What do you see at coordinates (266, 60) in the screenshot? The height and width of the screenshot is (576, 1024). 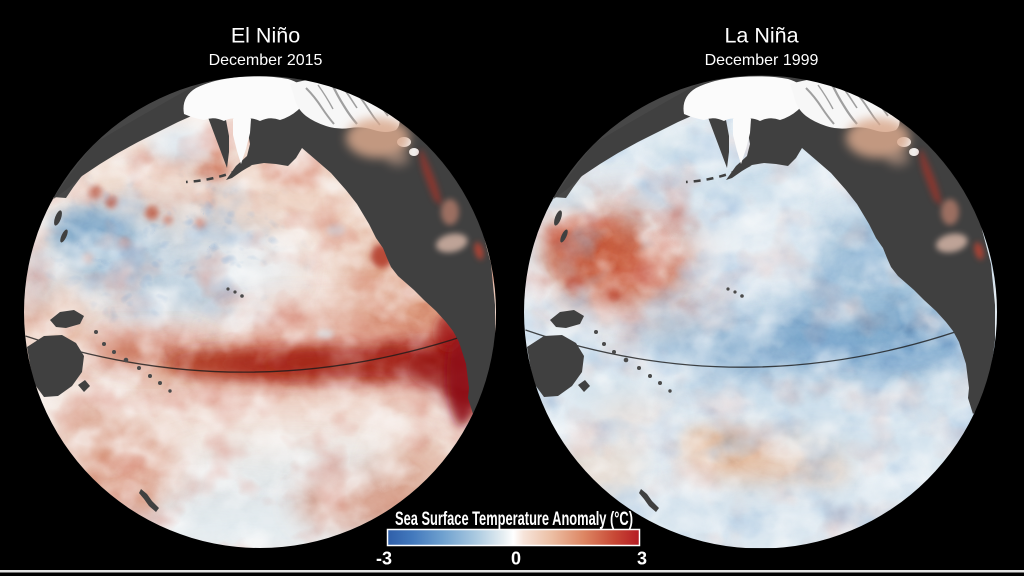 I see `svg-text: December 2015` at bounding box center [266, 60].